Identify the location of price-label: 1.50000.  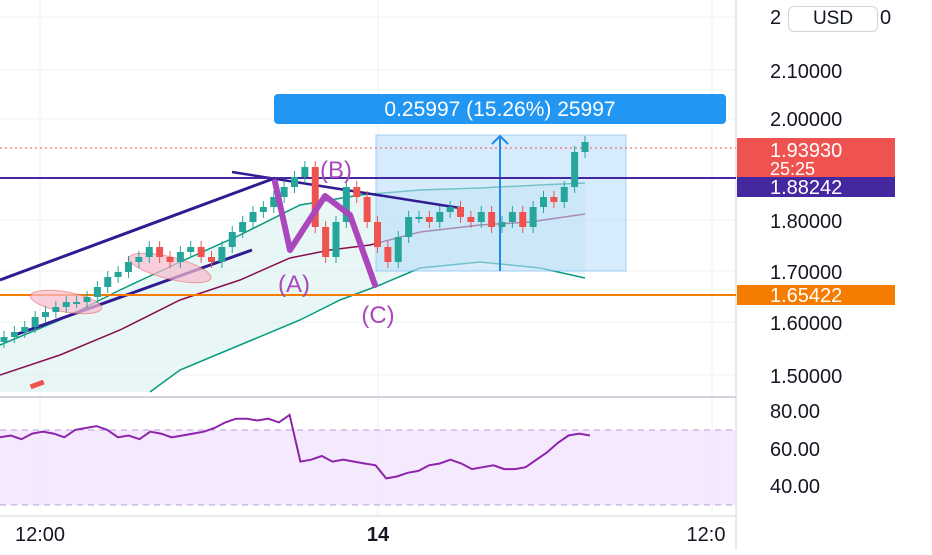
(806, 377).